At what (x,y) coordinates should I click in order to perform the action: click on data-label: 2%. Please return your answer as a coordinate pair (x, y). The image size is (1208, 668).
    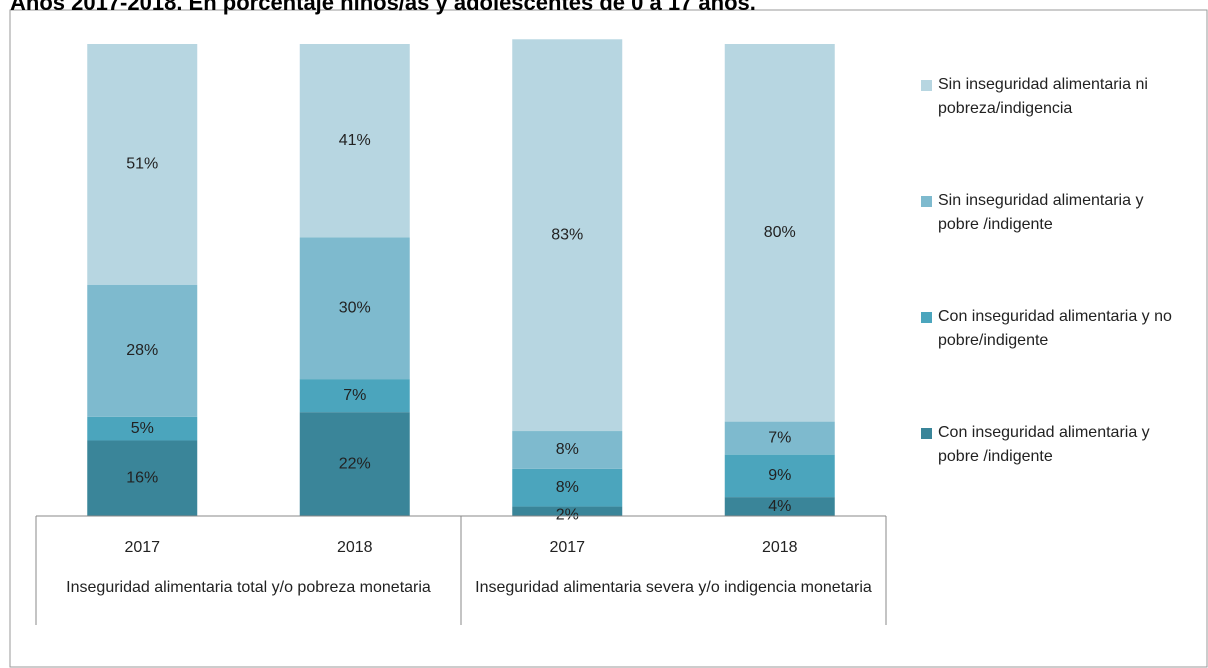
    Looking at the image, I should click on (567, 514).